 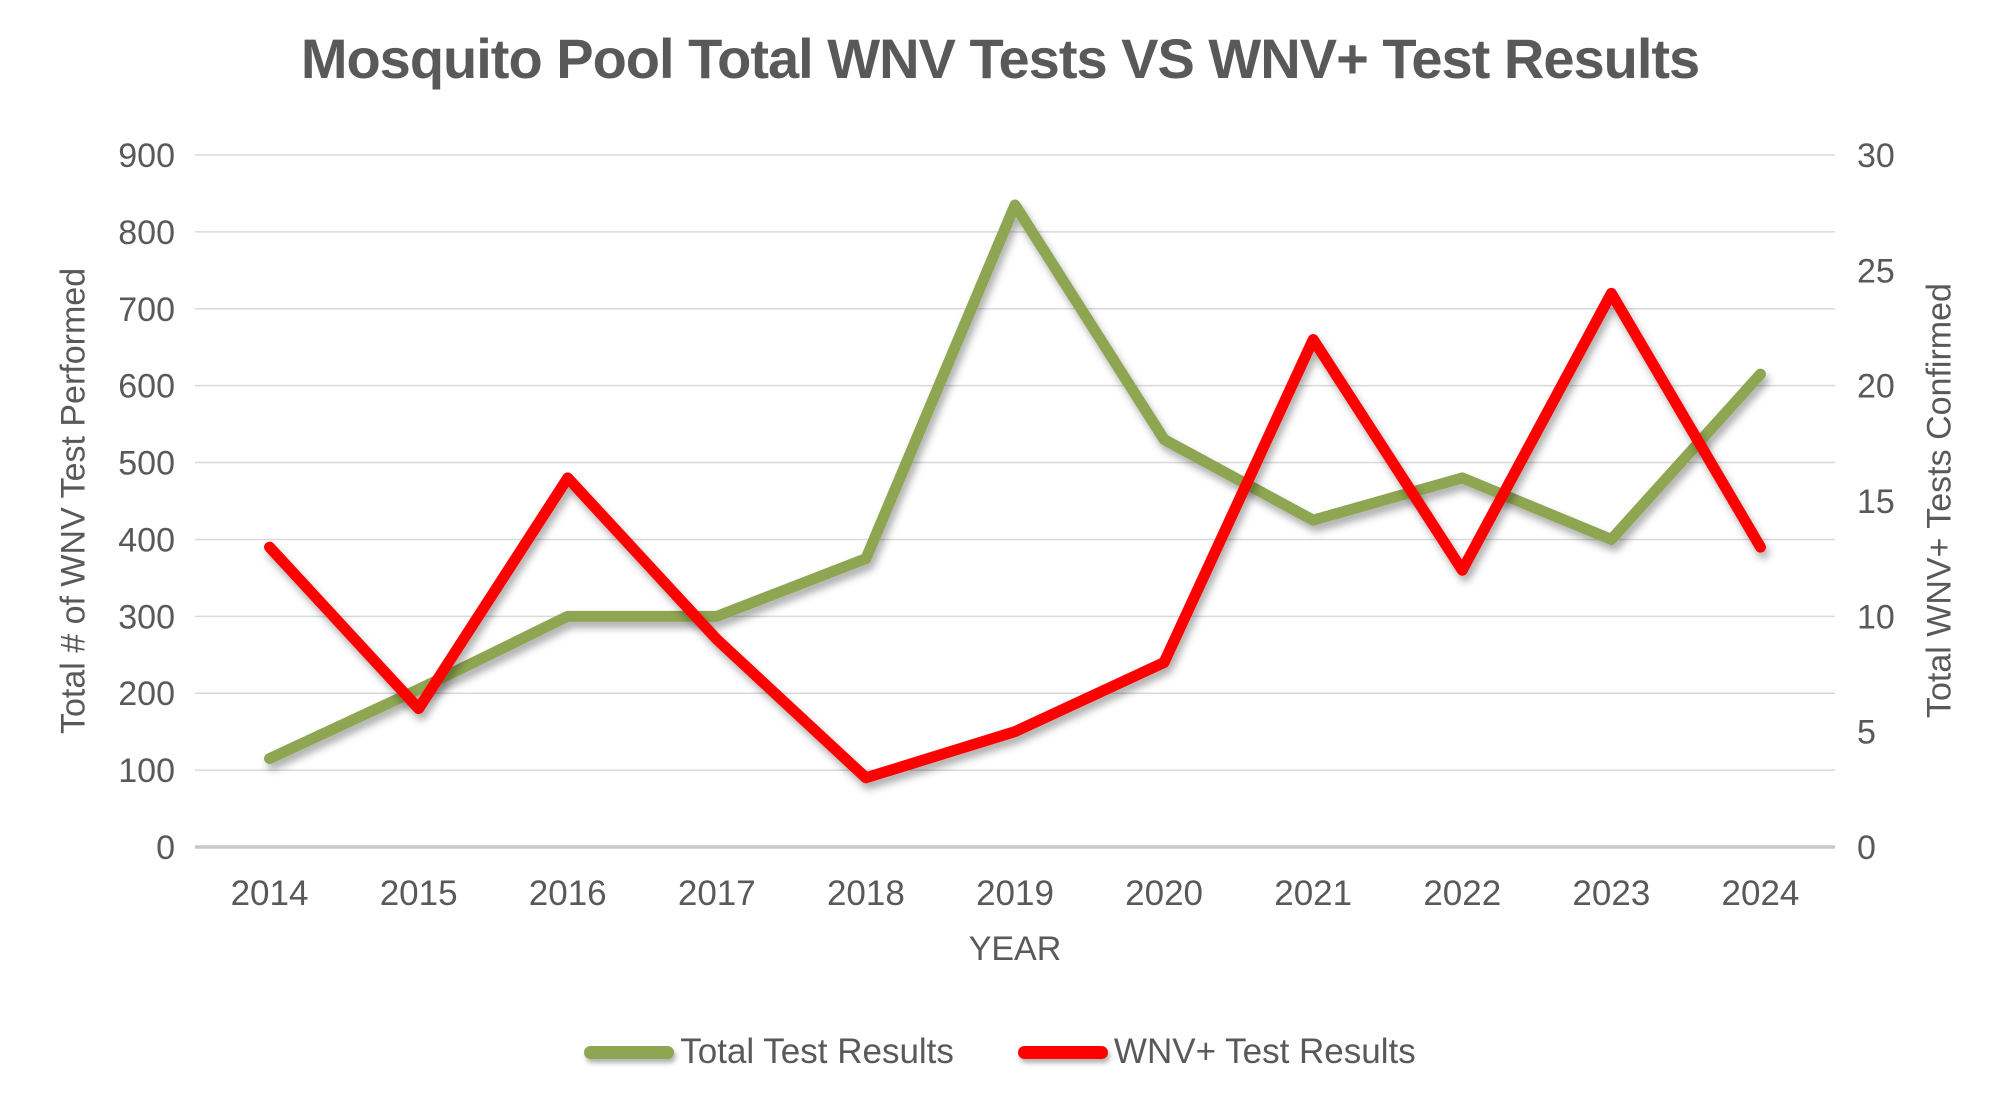 I want to click on x-axis-tick-label: 2021, so click(x=1313, y=893).